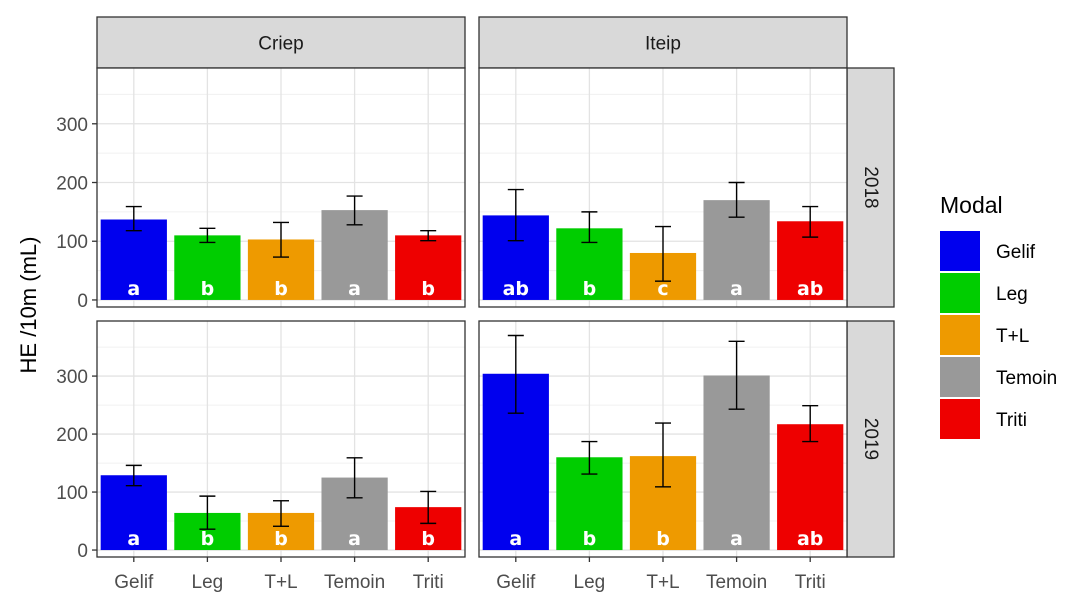 This screenshot has height=597, width=1077. What do you see at coordinates (207, 267) in the screenshot?
I see `bar-leg` at bounding box center [207, 267].